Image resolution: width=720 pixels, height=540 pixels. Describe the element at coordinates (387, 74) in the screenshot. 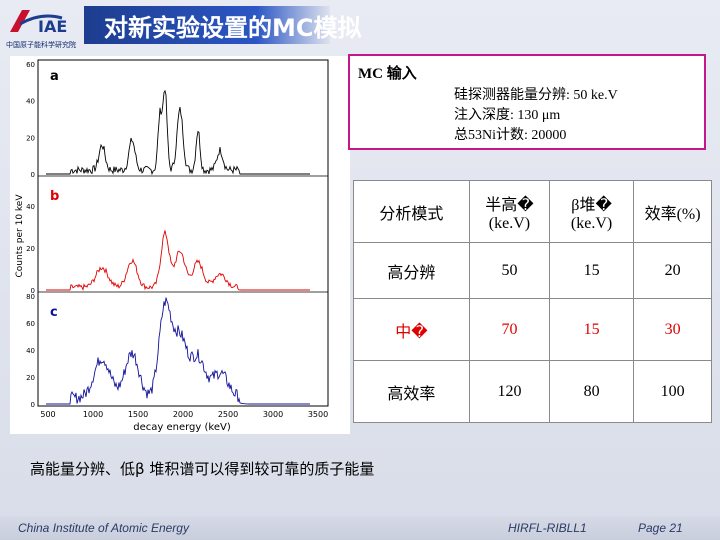

I see `mc-input-heading: MC 输入` at that location.